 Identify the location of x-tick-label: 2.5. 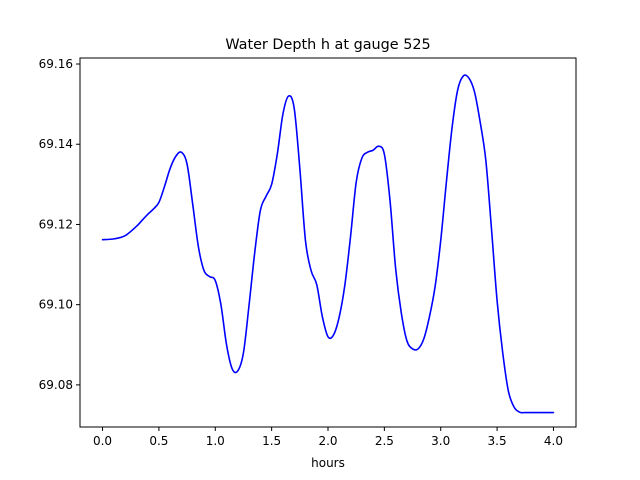
(384, 441).